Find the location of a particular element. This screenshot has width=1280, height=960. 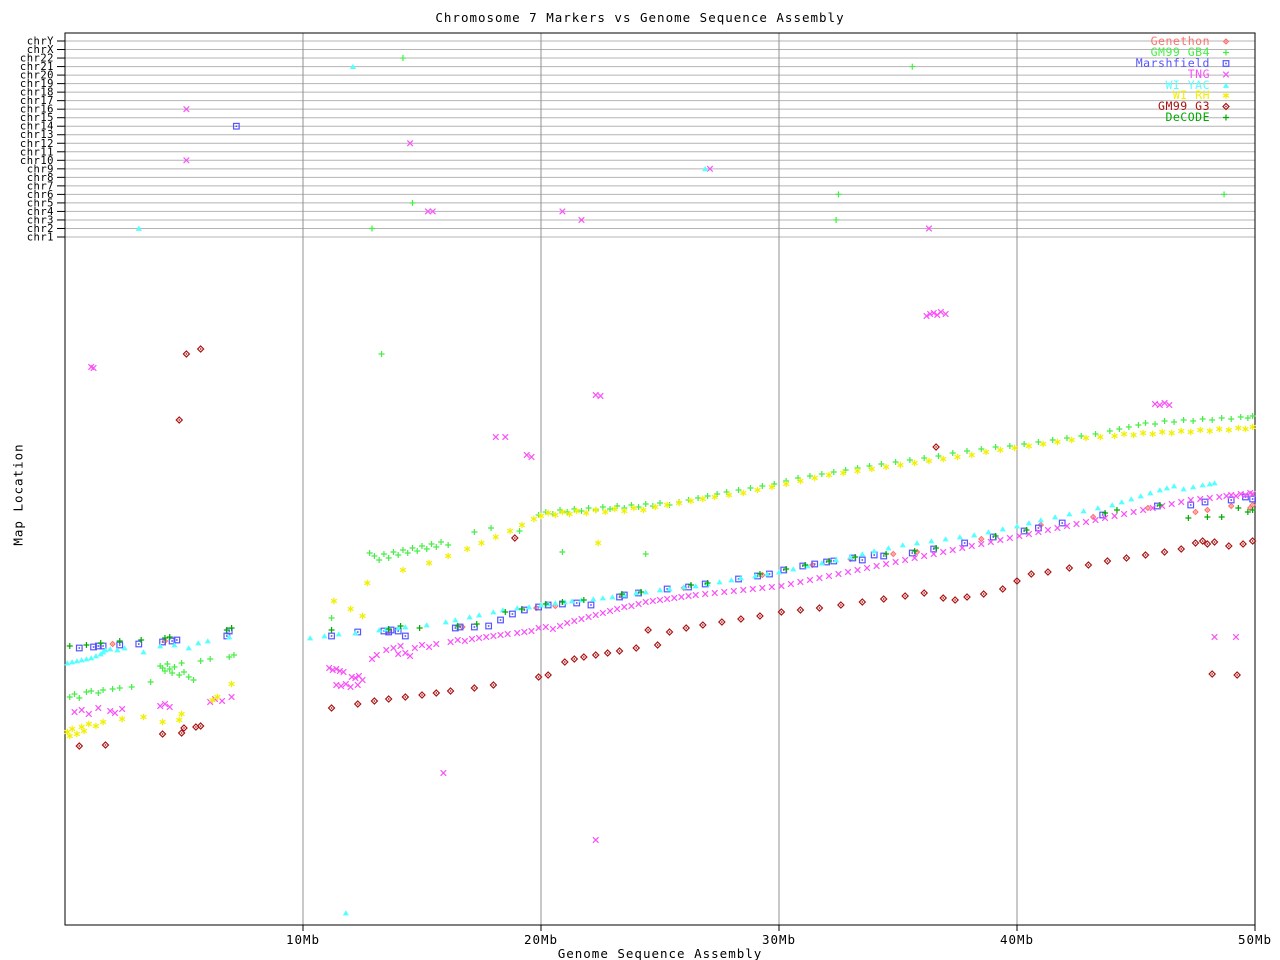

series-decode is located at coordinates (661, 575).